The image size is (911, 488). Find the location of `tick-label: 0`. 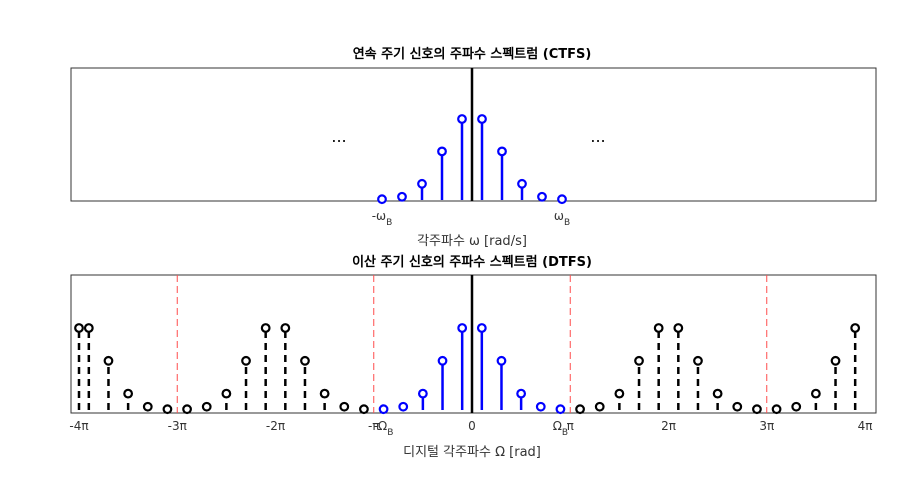

tick-label: 0 is located at coordinates (472, 426).